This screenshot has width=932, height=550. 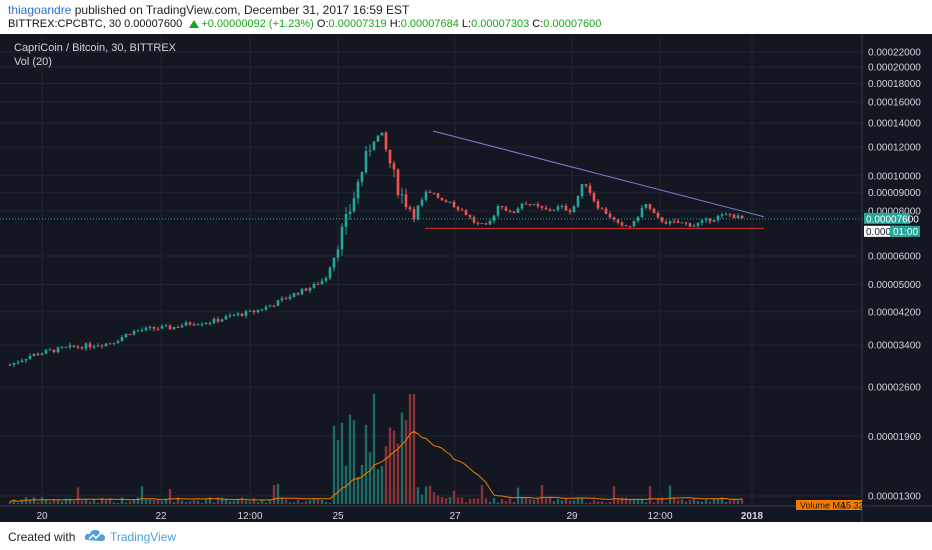 I want to click on up-arrow-icon, so click(x=194, y=24).